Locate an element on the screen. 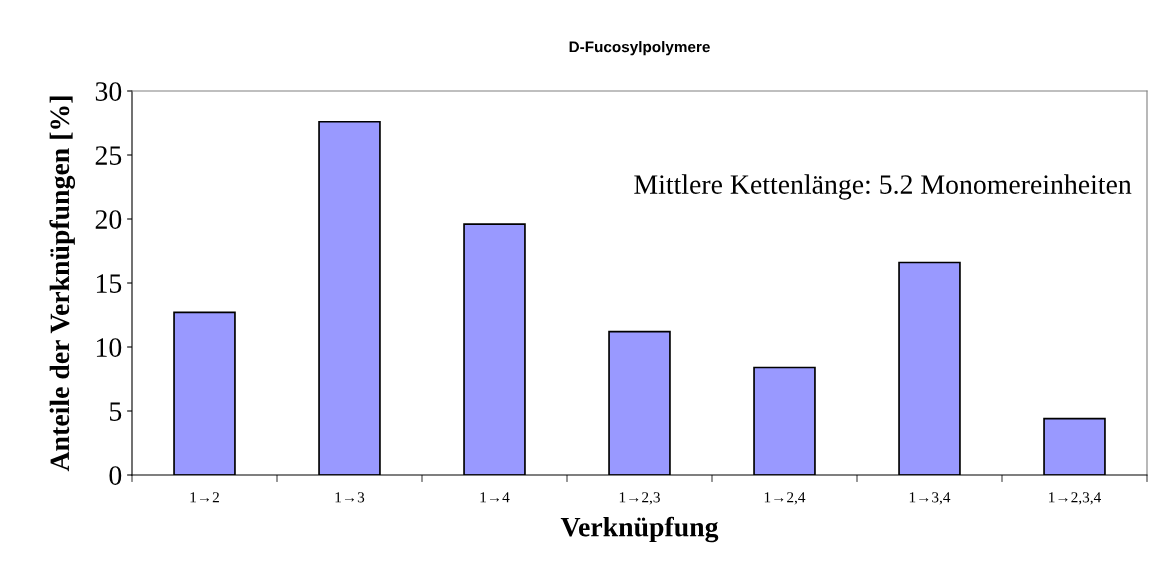 The height and width of the screenshot is (565, 1163). y-tick-label: 10 is located at coordinates (109, 347).